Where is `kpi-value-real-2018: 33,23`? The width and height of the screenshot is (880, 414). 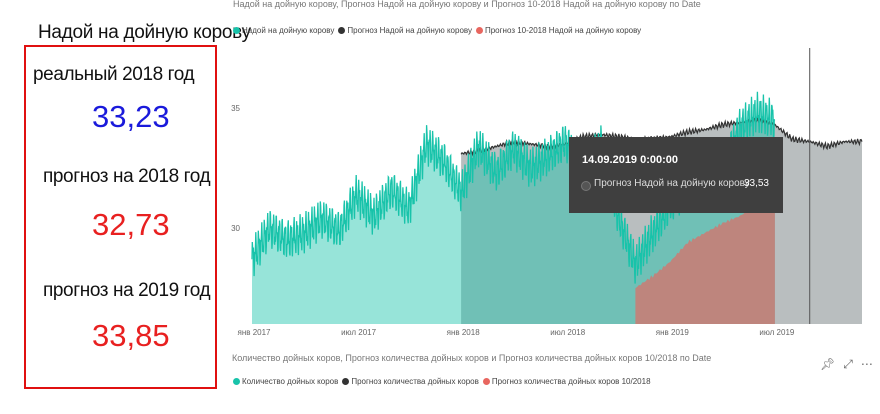 kpi-value-real-2018: 33,23 is located at coordinates (131, 116).